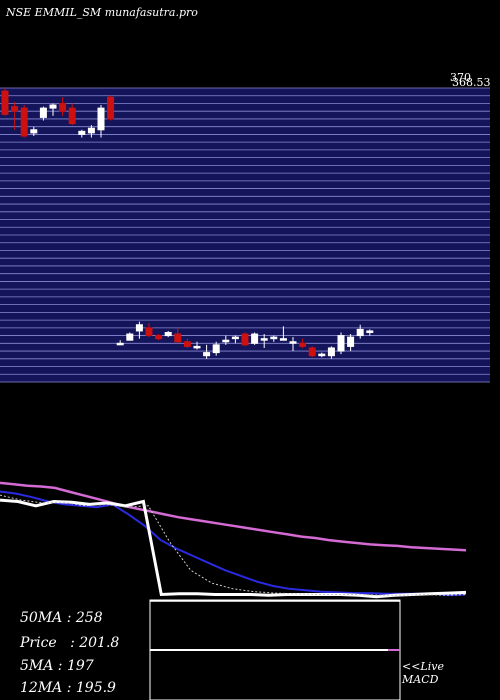 This screenshot has width=500, height=700. I want to click on page-title: NSE EMMIL_SM munafasutra.pro, so click(102, 12).